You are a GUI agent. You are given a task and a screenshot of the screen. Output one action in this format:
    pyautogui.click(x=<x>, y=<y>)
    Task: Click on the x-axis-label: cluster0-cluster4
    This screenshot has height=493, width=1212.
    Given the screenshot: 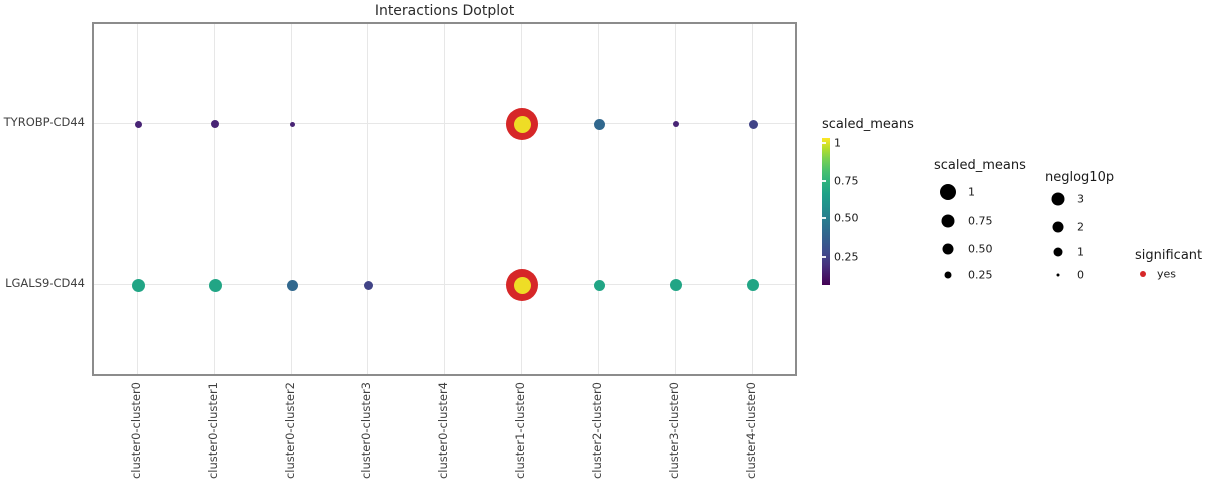 What is the action you would take?
    pyautogui.click(x=443, y=431)
    